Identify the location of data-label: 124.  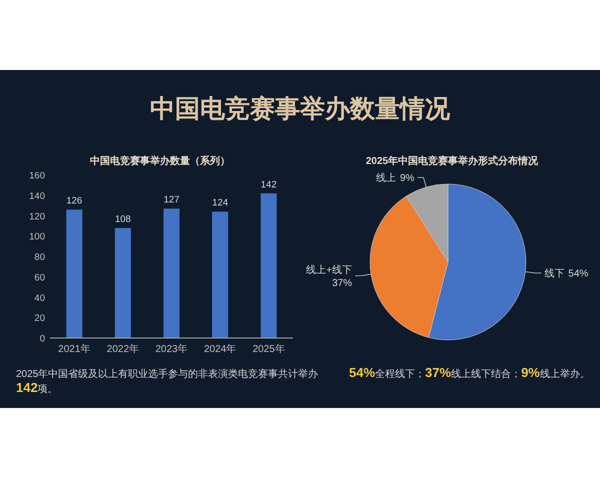
(220, 203).